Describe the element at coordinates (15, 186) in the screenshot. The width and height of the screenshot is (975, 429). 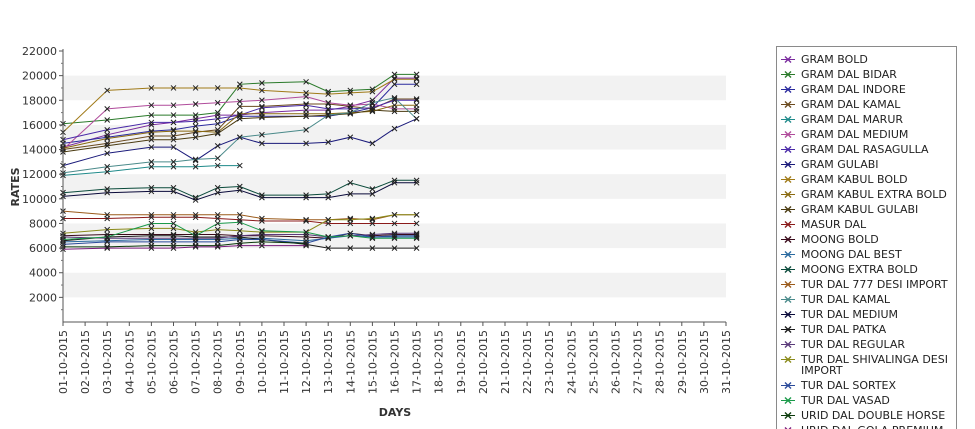
I see `y-axis-title: RATES` at that location.